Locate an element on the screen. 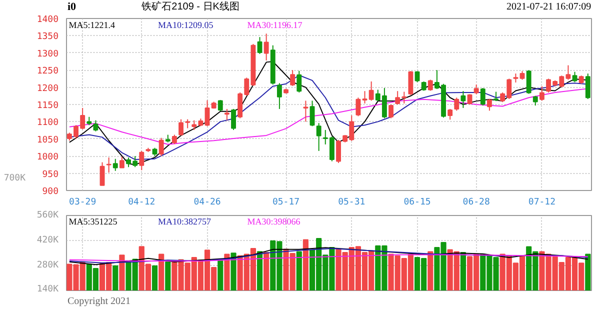 Image resolution: width=600 pixels, height=327 pixels. y-tick-label: 1350 is located at coordinates (47, 37).